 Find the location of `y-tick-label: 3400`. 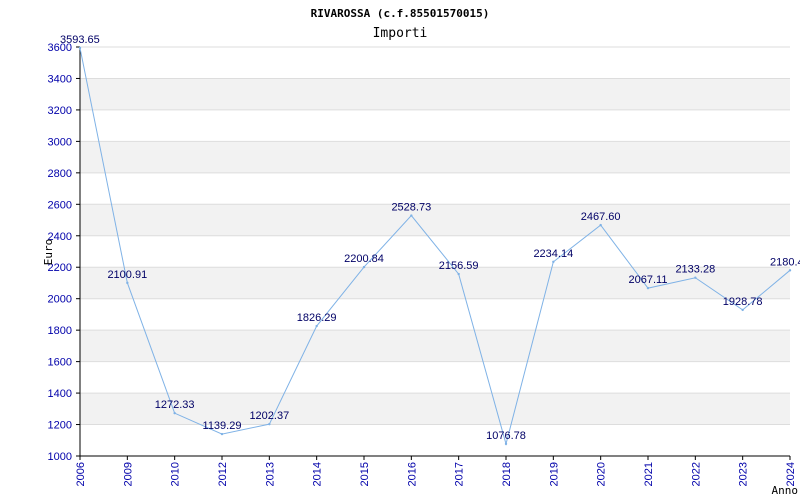

y-tick-label: 3400 is located at coordinates (60, 79).